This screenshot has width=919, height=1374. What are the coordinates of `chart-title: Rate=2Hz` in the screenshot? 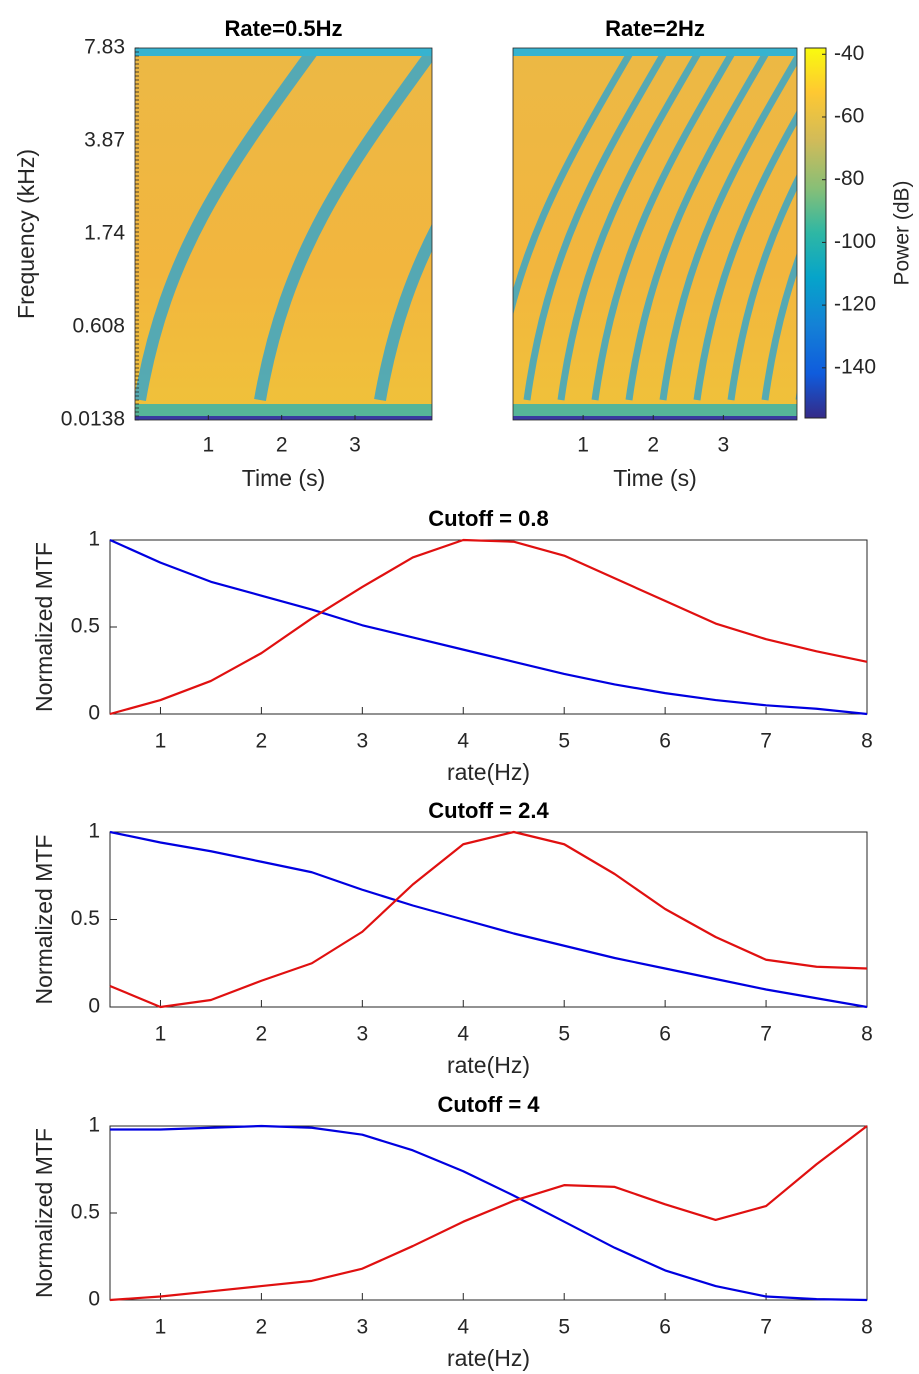 It's located at (655, 28).